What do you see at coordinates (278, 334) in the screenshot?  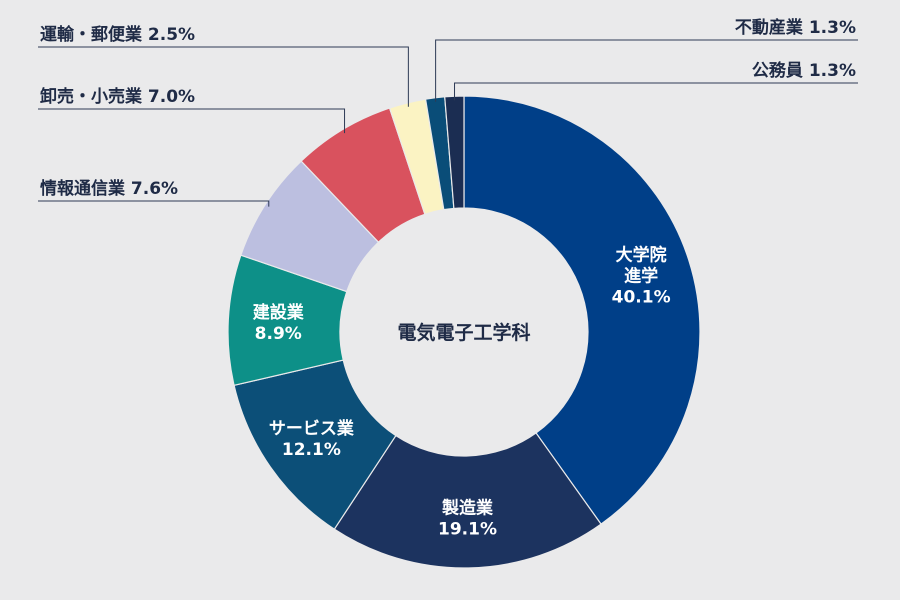 I see `slice-label-line: 8.9%` at bounding box center [278, 334].